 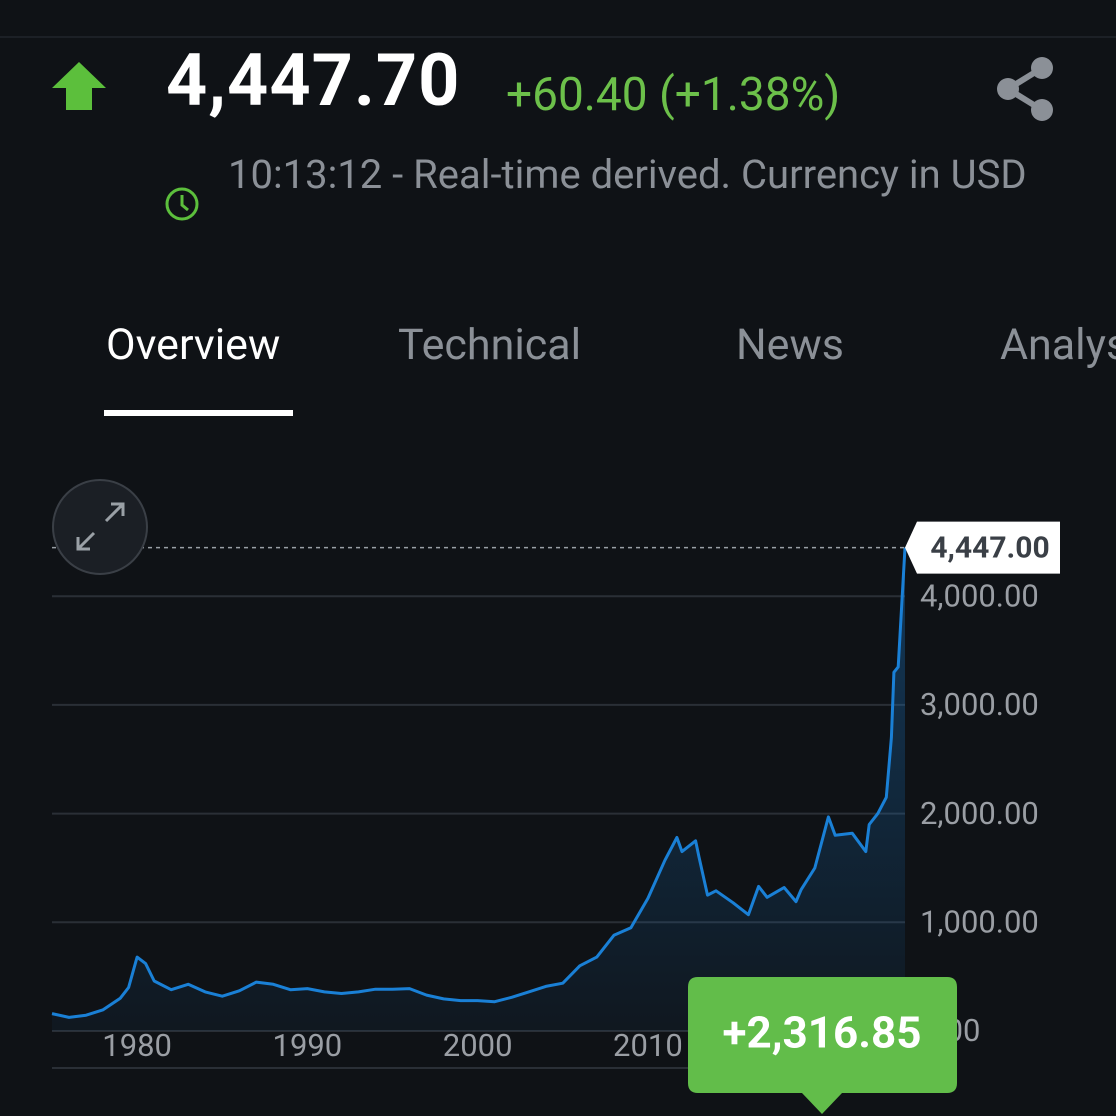 What do you see at coordinates (821, 1033) in the screenshot?
I see `change-badge-label: +2,316.85` at bounding box center [821, 1033].